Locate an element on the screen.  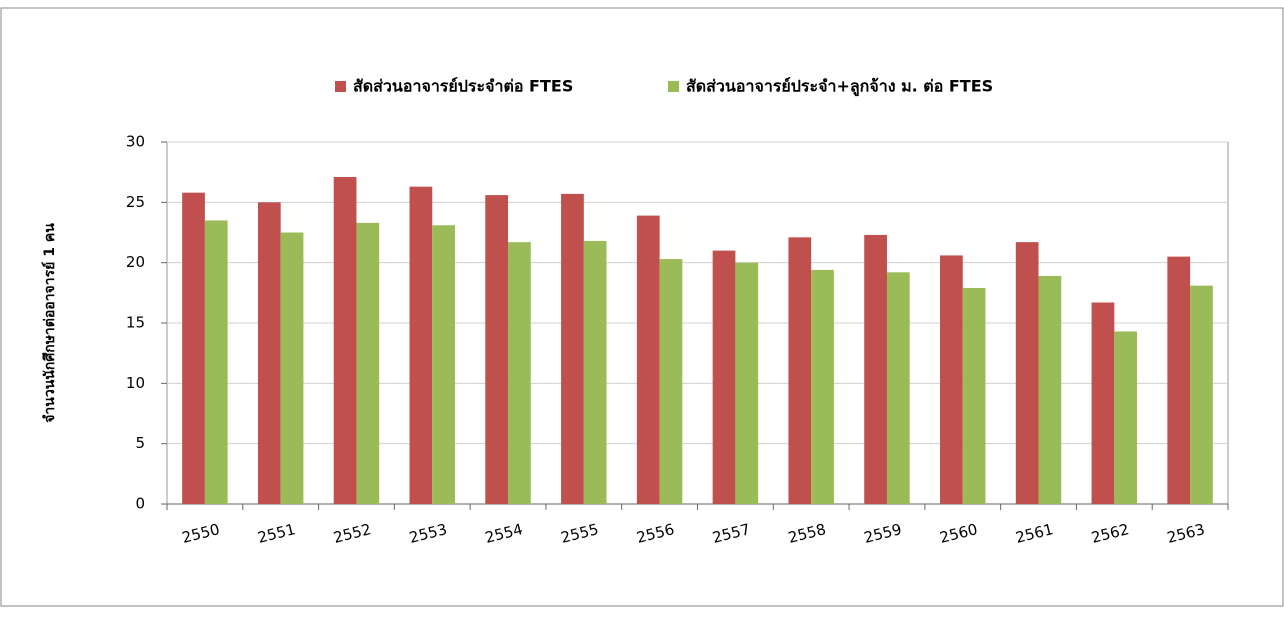
y-tick-label: 5 is located at coordinates (140, 443).